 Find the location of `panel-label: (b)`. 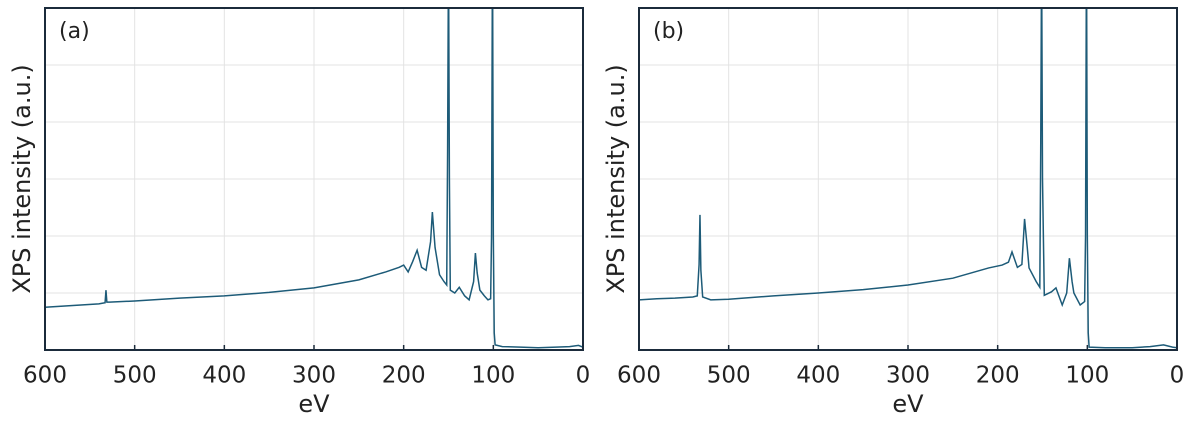

panel-label: (b) is located at coordinates (668, 31).